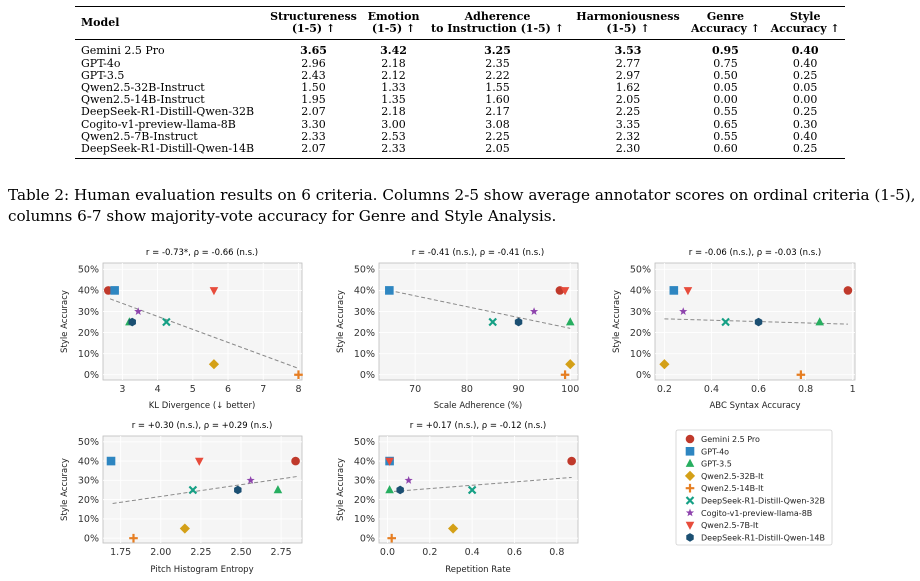  Describe the element at coordinates (143, 88) in the screenshot. I see `model-name-cell: Qwen2.5-32B-Instruct` at that location.